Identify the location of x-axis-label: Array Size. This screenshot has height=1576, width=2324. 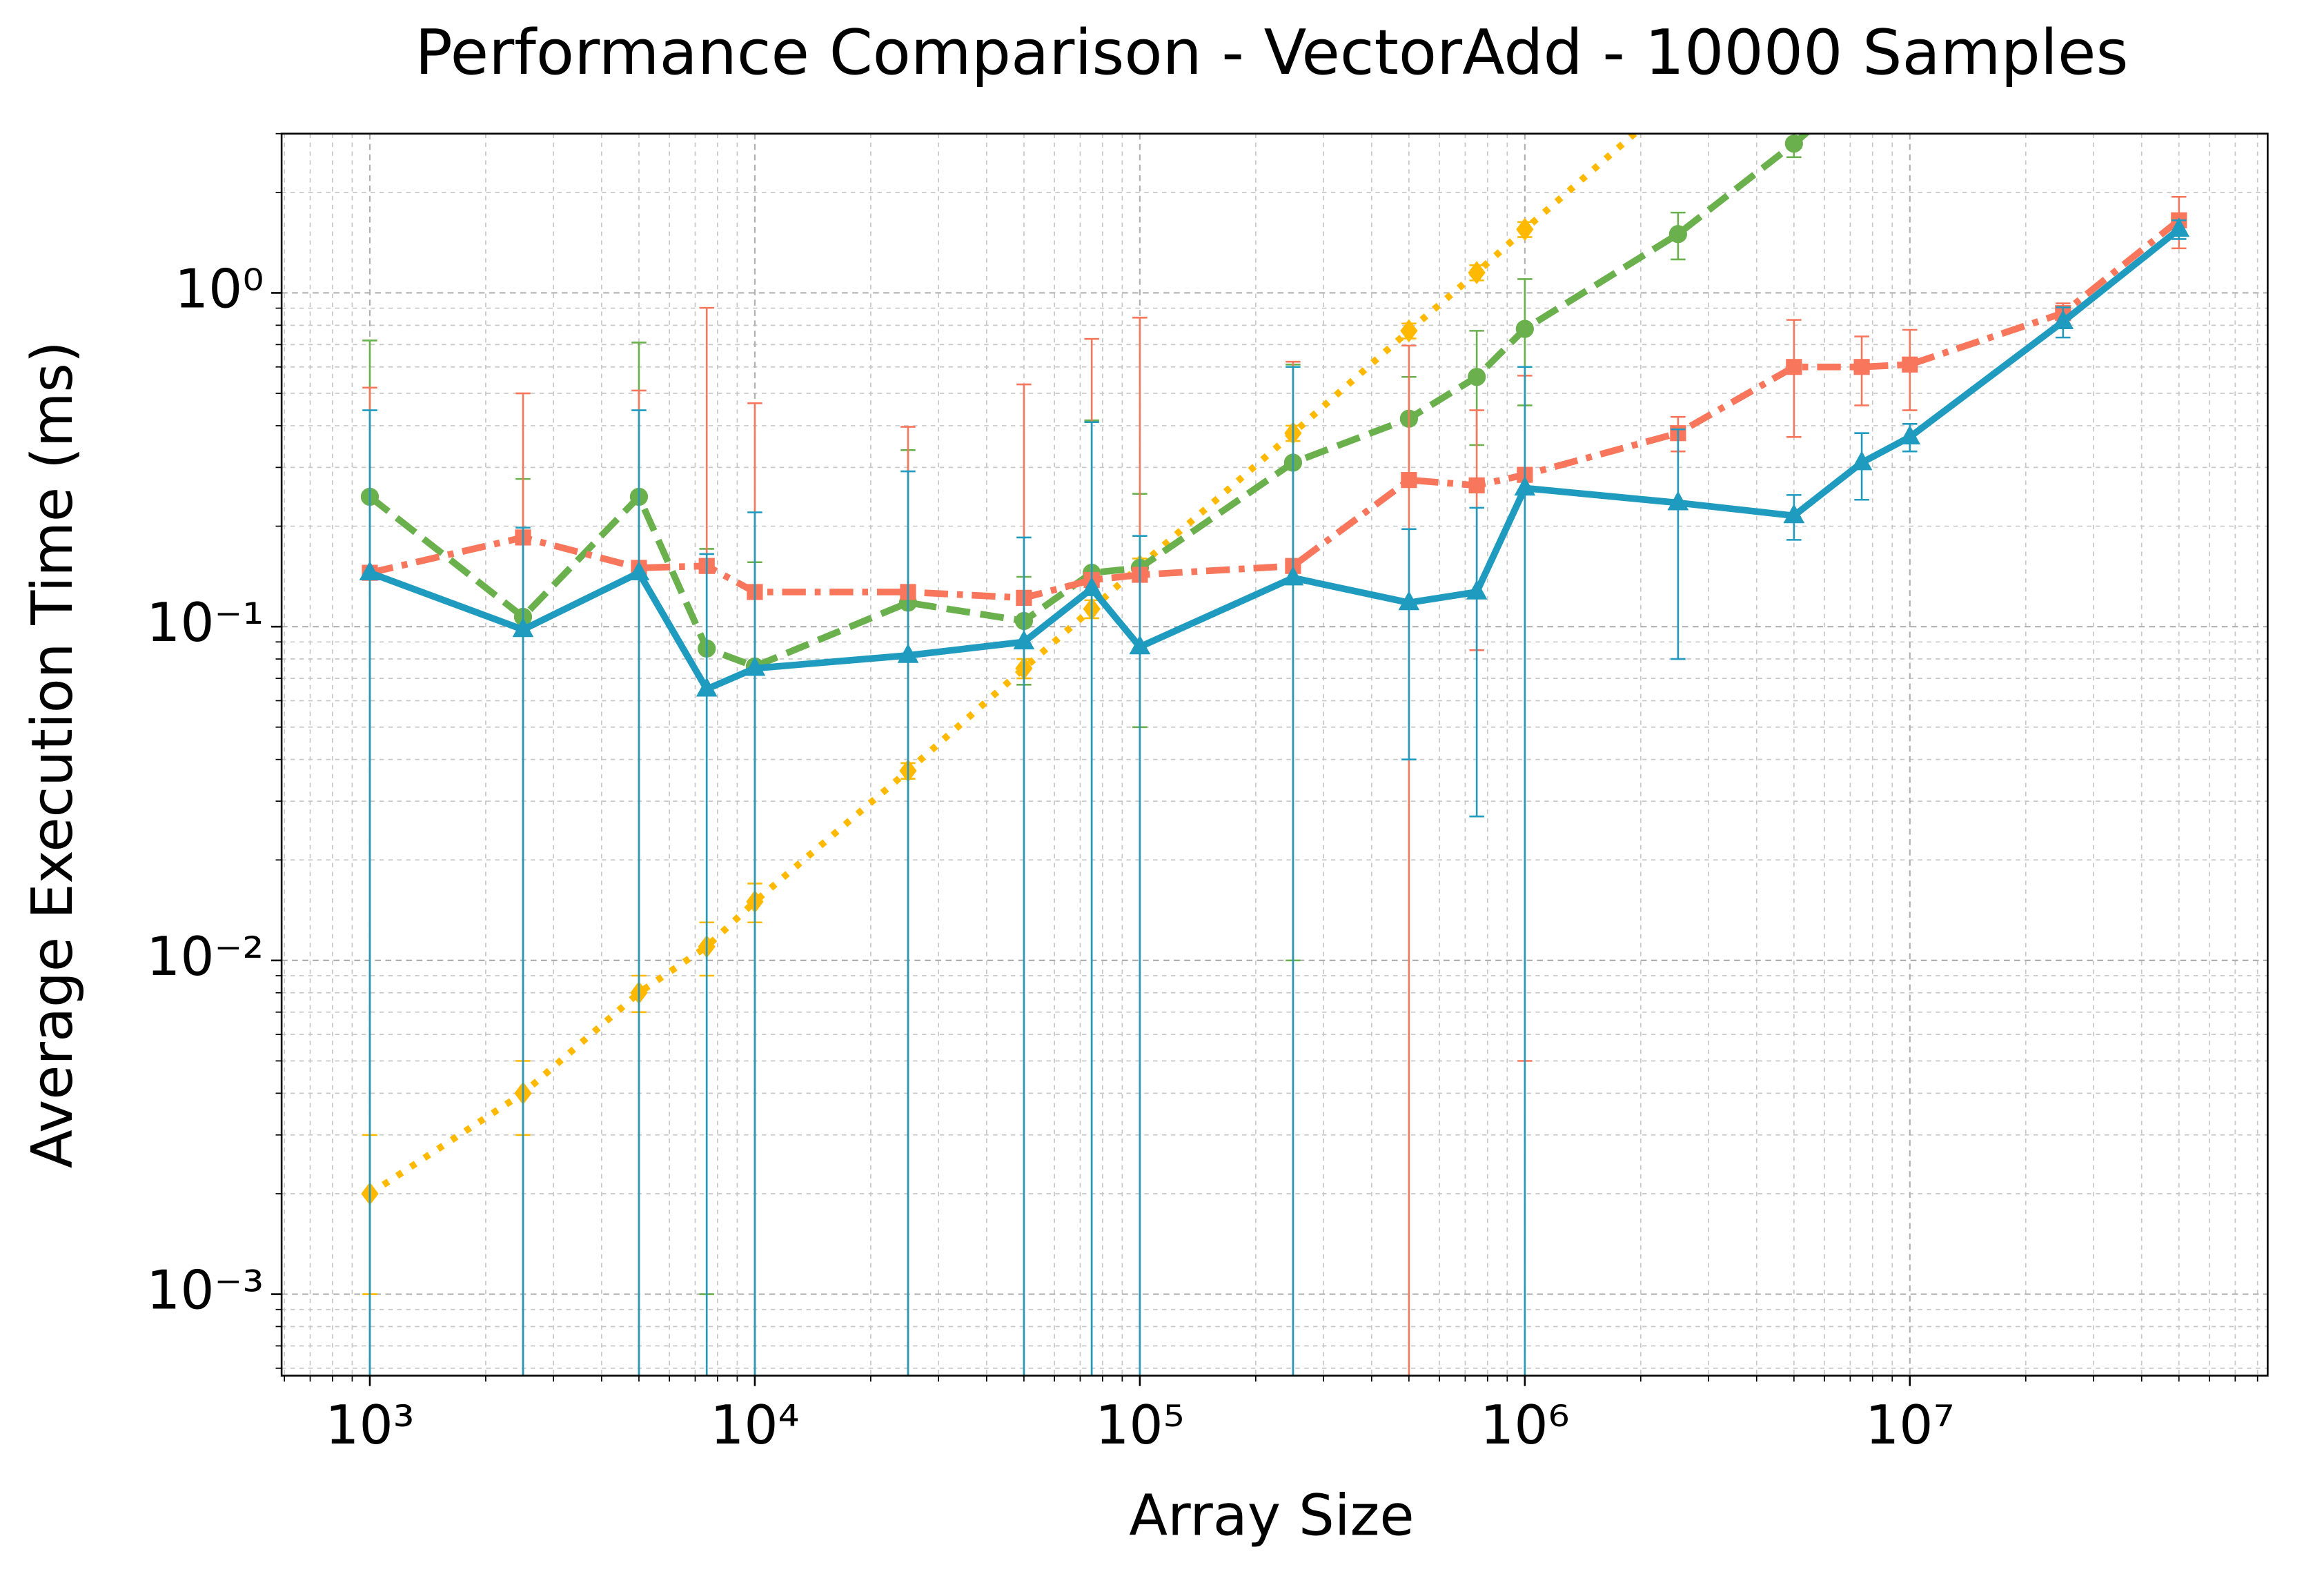
(1271, 1515).